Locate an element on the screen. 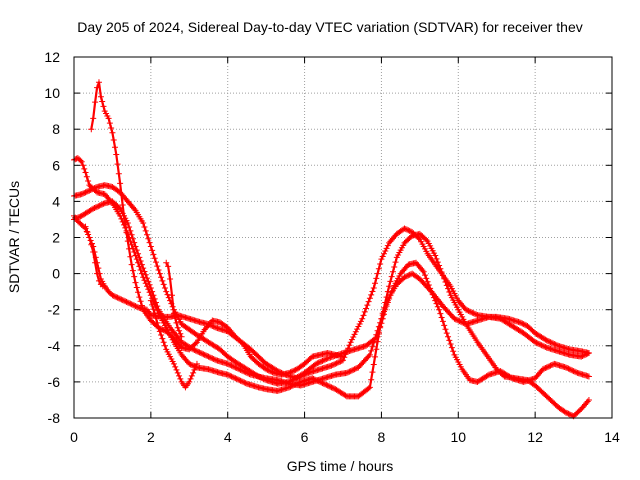  y-tick-label: 10 is located at coordinates (52, 93).